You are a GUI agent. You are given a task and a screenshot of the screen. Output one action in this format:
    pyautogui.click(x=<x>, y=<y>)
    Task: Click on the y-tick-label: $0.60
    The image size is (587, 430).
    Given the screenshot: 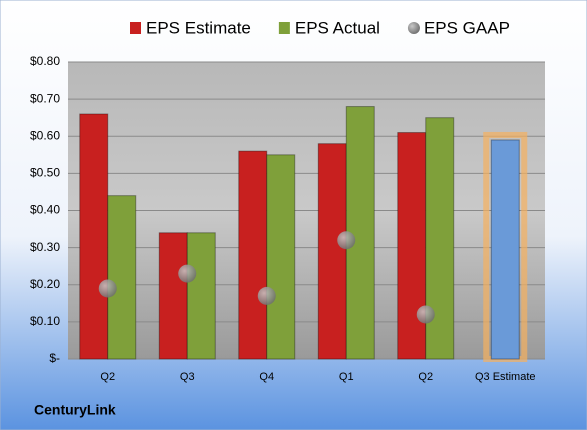 What is the action you would take?
    pyautogui.click(x=45, y=135)
    